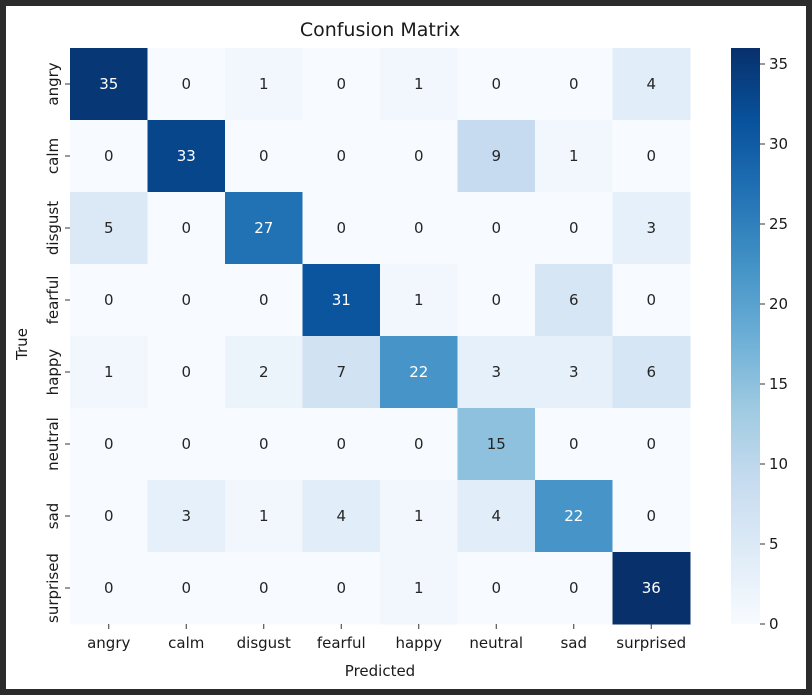 This screenshot has height=695, width=812. I want to click on colorbar-tick-label: 25, so click(778, 224).